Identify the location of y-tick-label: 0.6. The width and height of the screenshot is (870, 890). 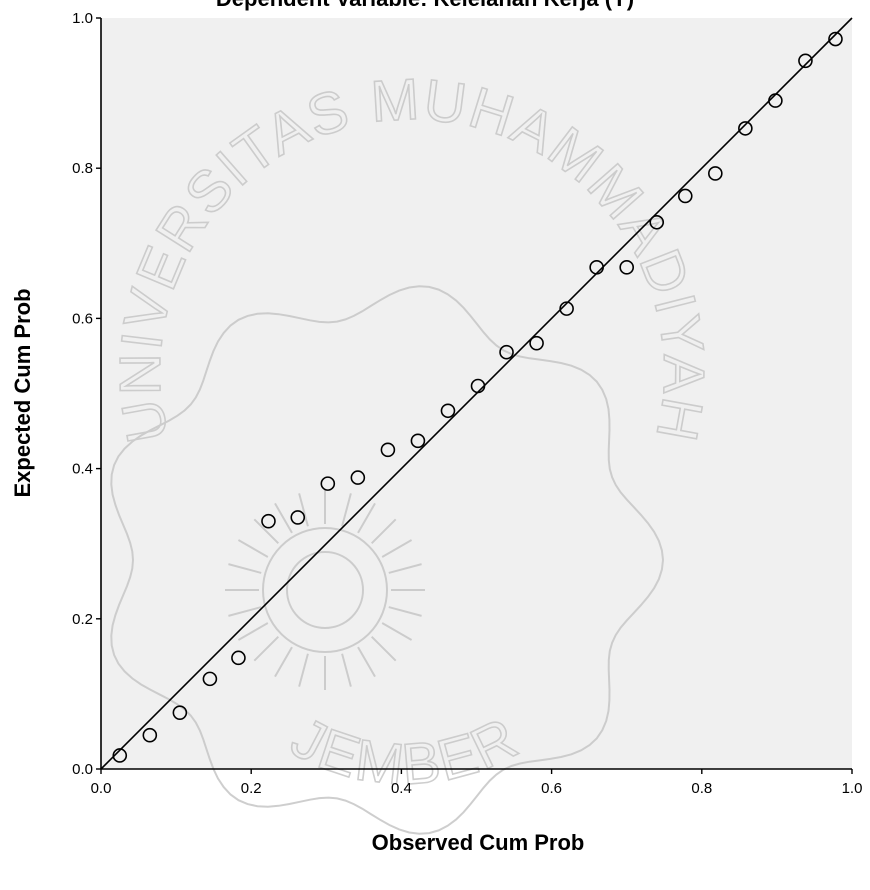
(82, 318).